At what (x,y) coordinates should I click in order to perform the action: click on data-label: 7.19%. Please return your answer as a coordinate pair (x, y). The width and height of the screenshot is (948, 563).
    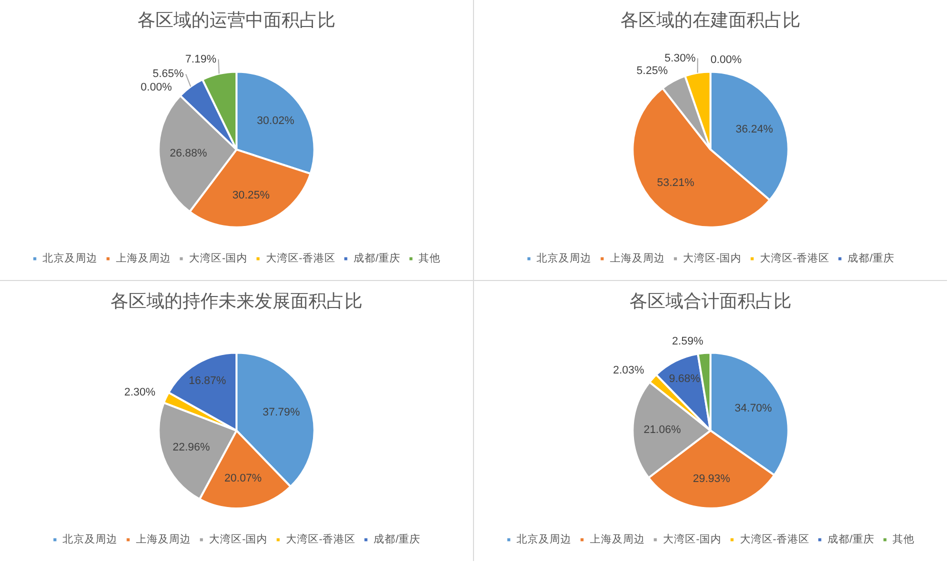
    Looking at the image, I should click on (201, 59).